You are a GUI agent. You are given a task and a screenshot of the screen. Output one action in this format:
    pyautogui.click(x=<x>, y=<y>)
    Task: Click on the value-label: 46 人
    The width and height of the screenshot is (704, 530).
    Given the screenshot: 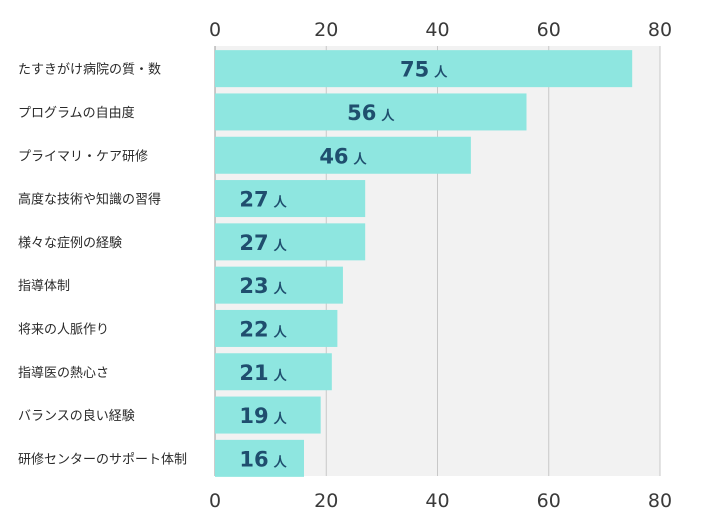 What is the action you would take?
    pyautogui.click(x=343, y=156)
    